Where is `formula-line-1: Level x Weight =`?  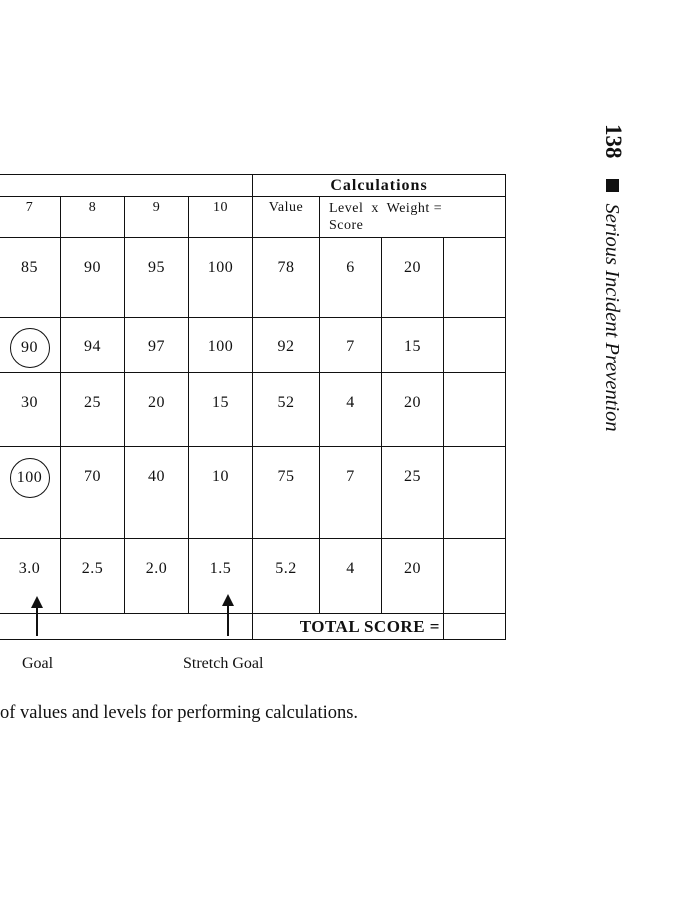
formula-line-1: Level x Weight = is located at coordinates (386, 208).